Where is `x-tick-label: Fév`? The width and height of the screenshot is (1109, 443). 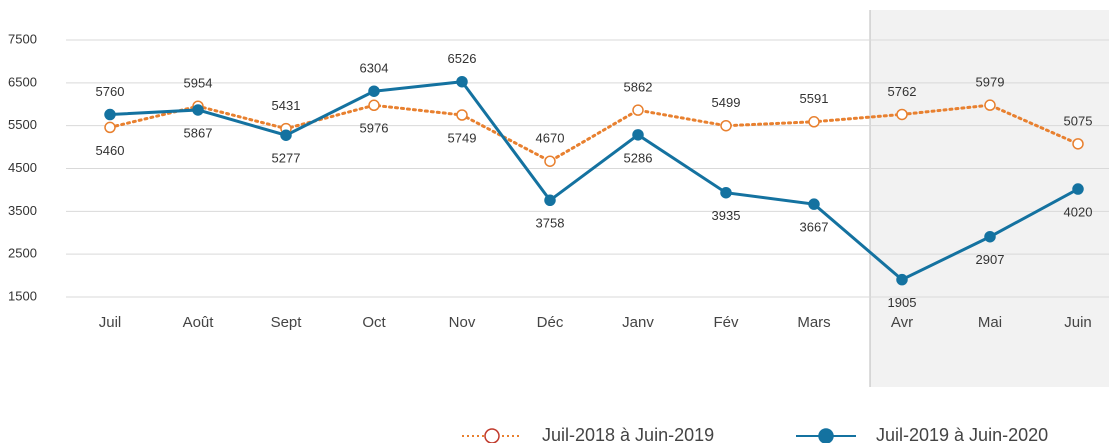
x-tick-label: Fév is located at coordinates (726, 322).